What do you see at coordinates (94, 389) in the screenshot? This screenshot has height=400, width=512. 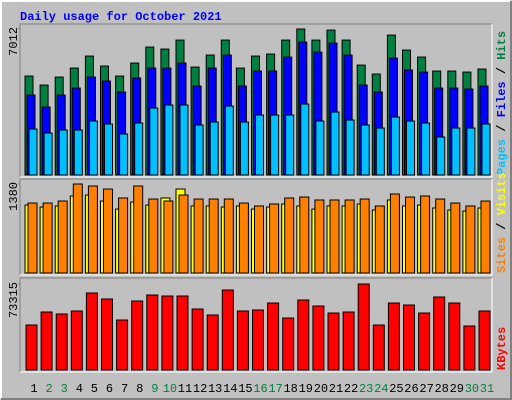 I see `x-tick-label: 5` at bounding box center [94, 389].